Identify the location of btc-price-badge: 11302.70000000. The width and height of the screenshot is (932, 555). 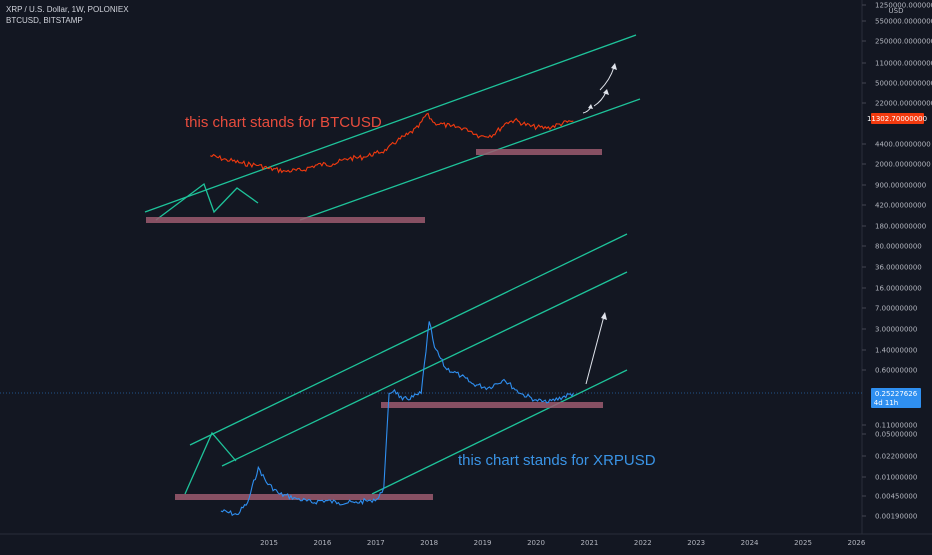
(897, 118).